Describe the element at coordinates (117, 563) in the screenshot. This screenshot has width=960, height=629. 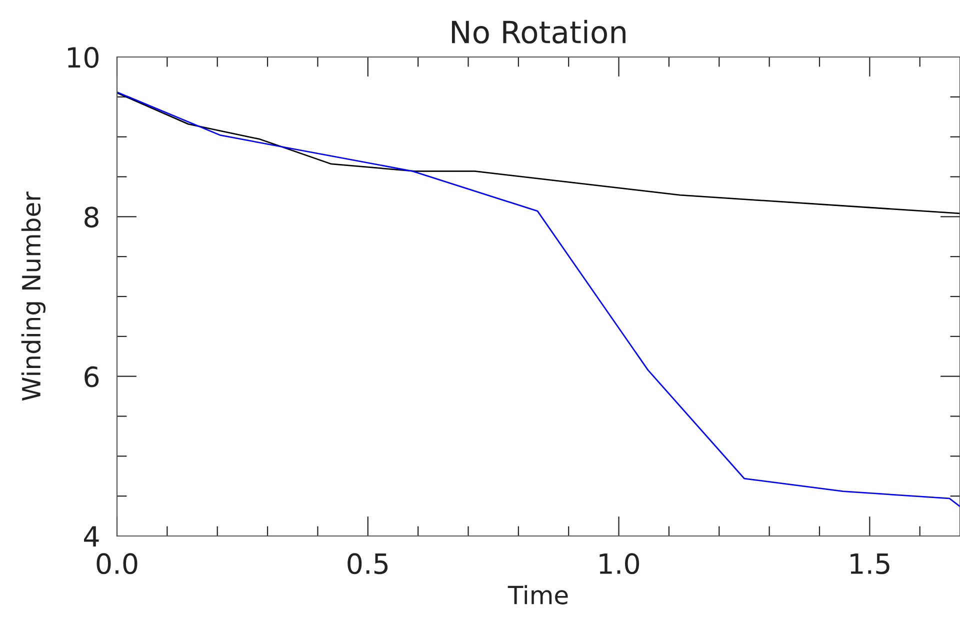
I see `x-tick-label: 0.0` at that location.